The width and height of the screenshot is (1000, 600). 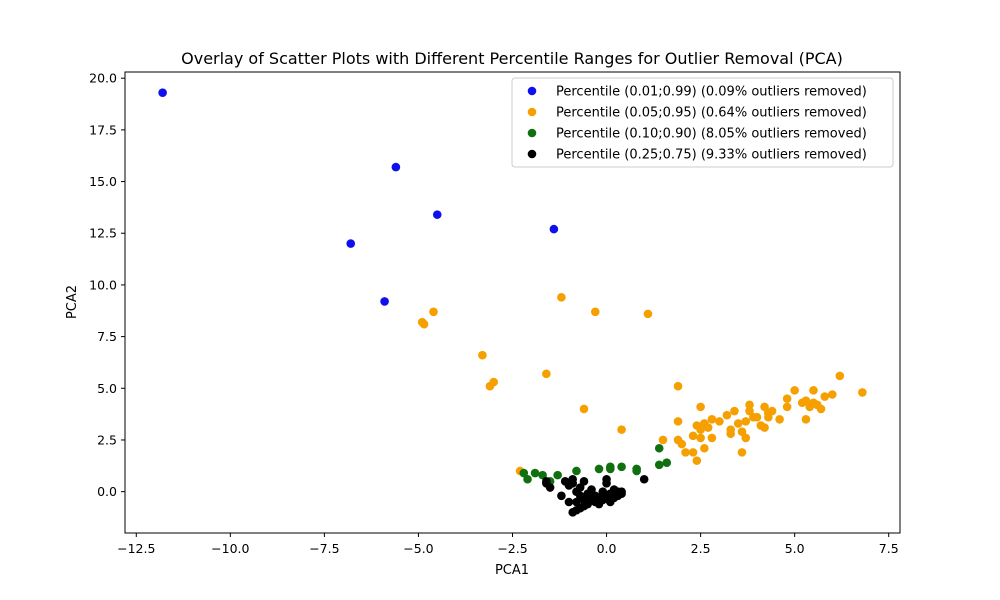 I want to click on y-tick-label: 12.5, so click(x=103, y=233).